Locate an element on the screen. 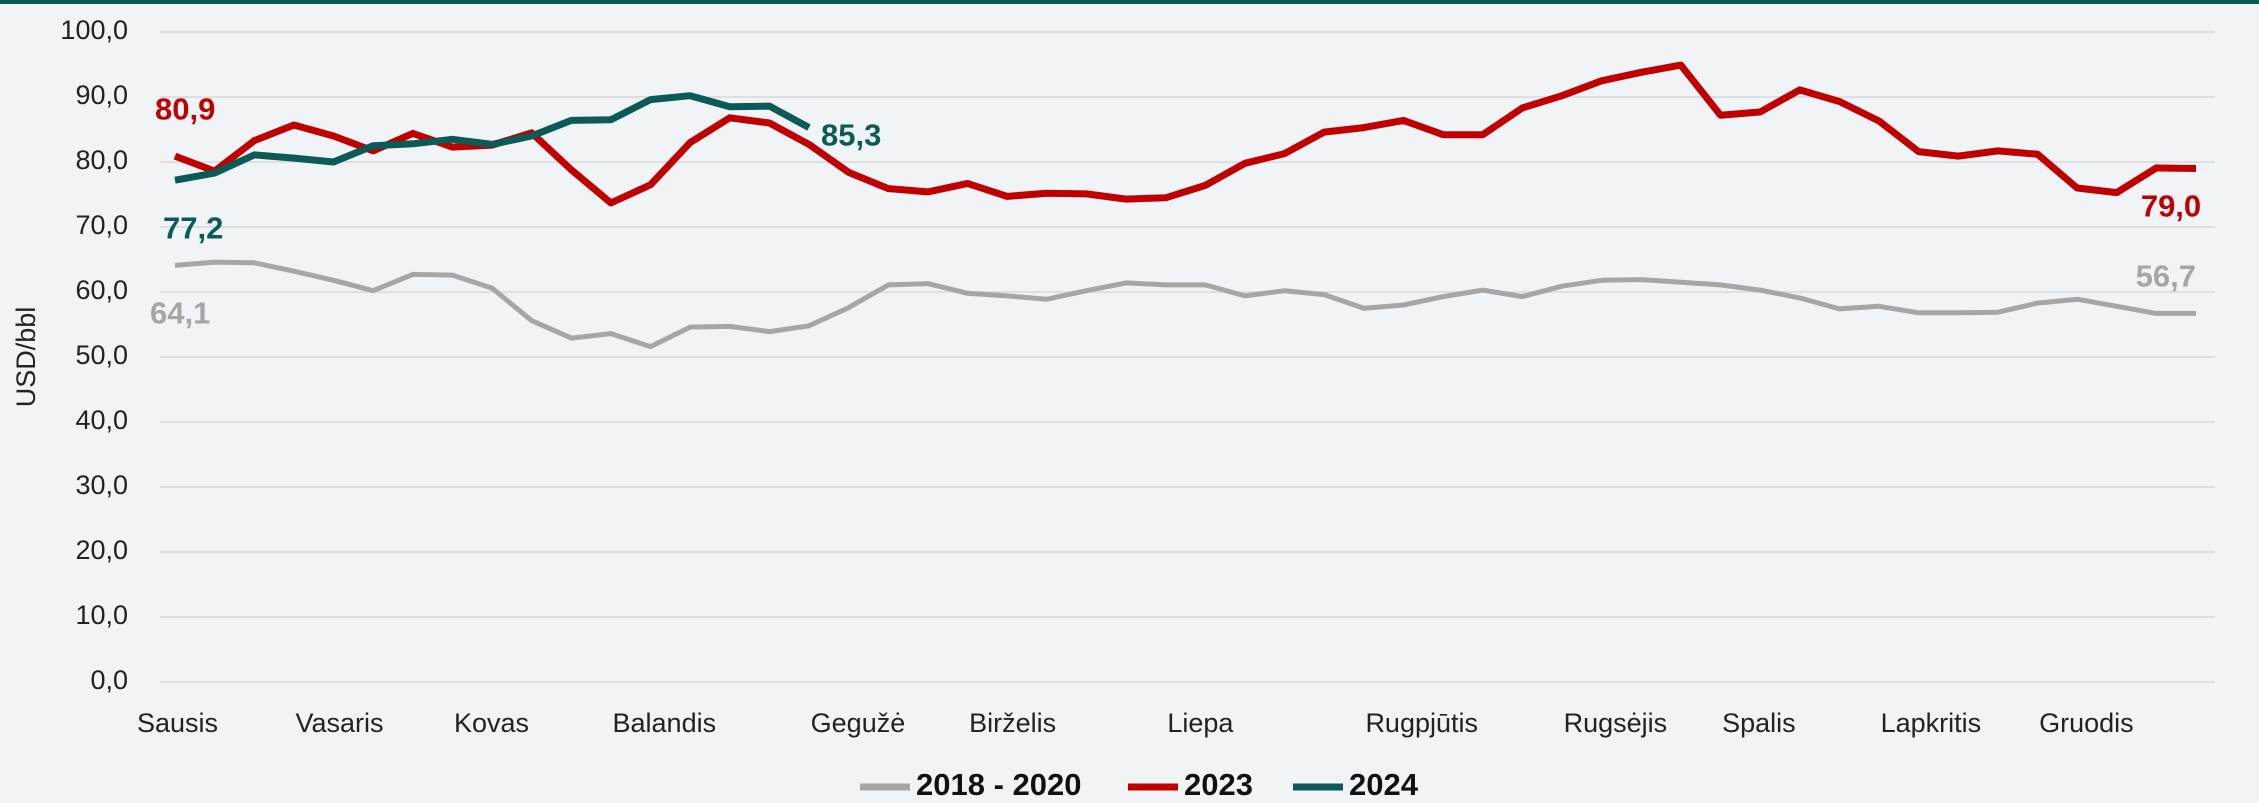 The image size is (2259, 803). x-tick-label: Lapkritis is located at coordinates (1931, 723).